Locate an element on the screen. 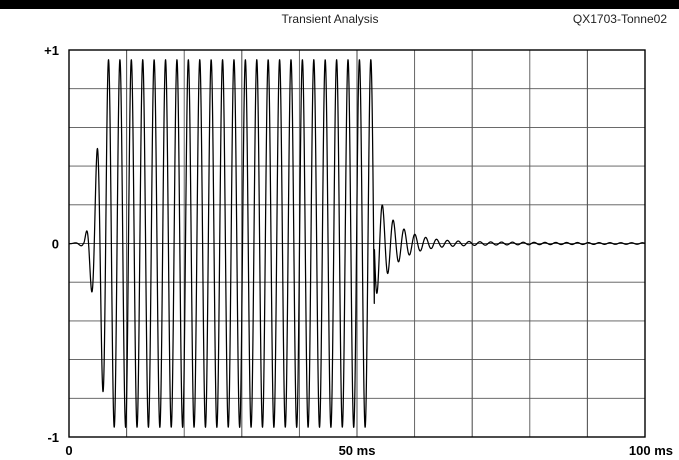 Image resolution: width=679 pixels, height=460 pixels. x-tick-label: 100 ms is located at coordinates (651, 450).